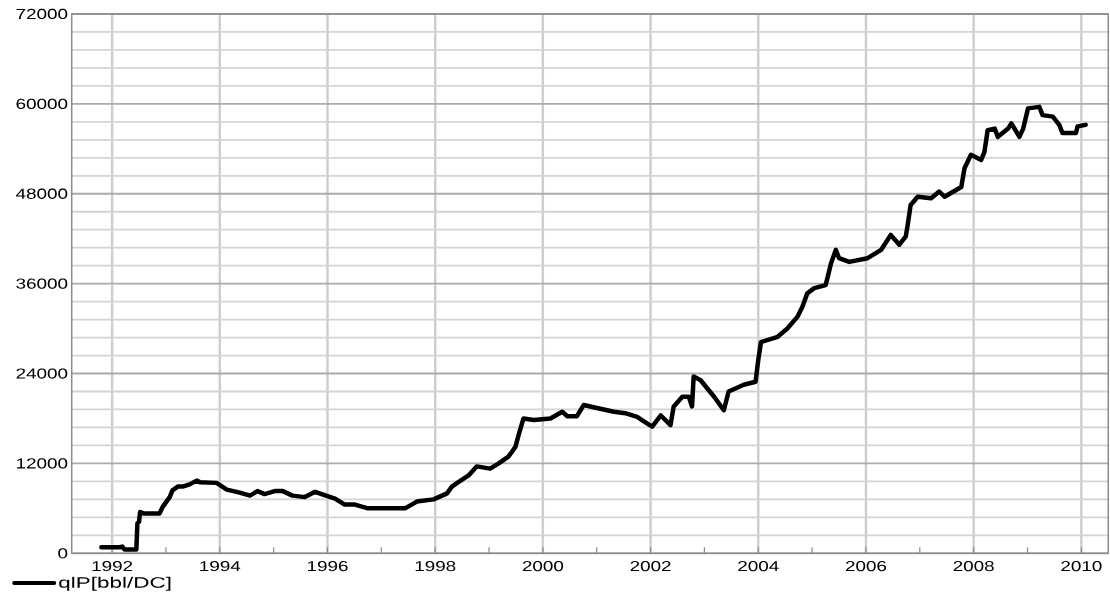 The height and width of the screenshot is (593, 1110). I want to click on x-tick-label: 2004, so click(758, 566).